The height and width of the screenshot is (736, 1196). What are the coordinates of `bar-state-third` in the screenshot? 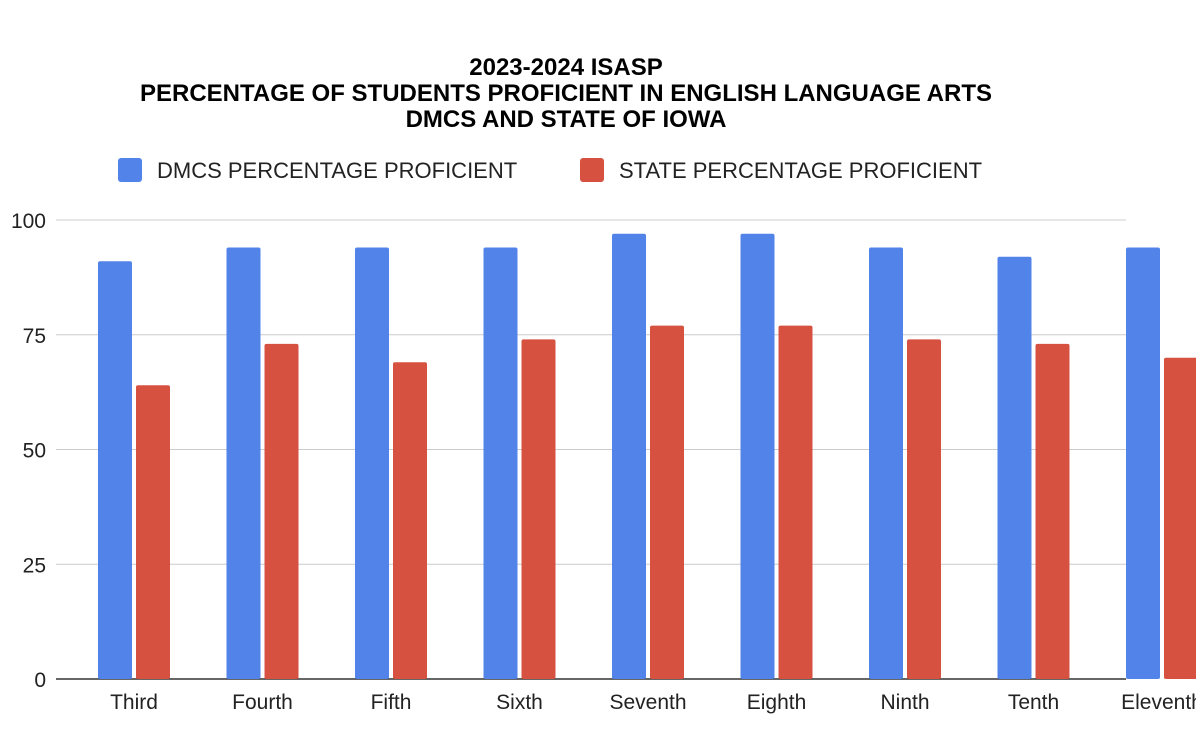 It's located at (153, 532).